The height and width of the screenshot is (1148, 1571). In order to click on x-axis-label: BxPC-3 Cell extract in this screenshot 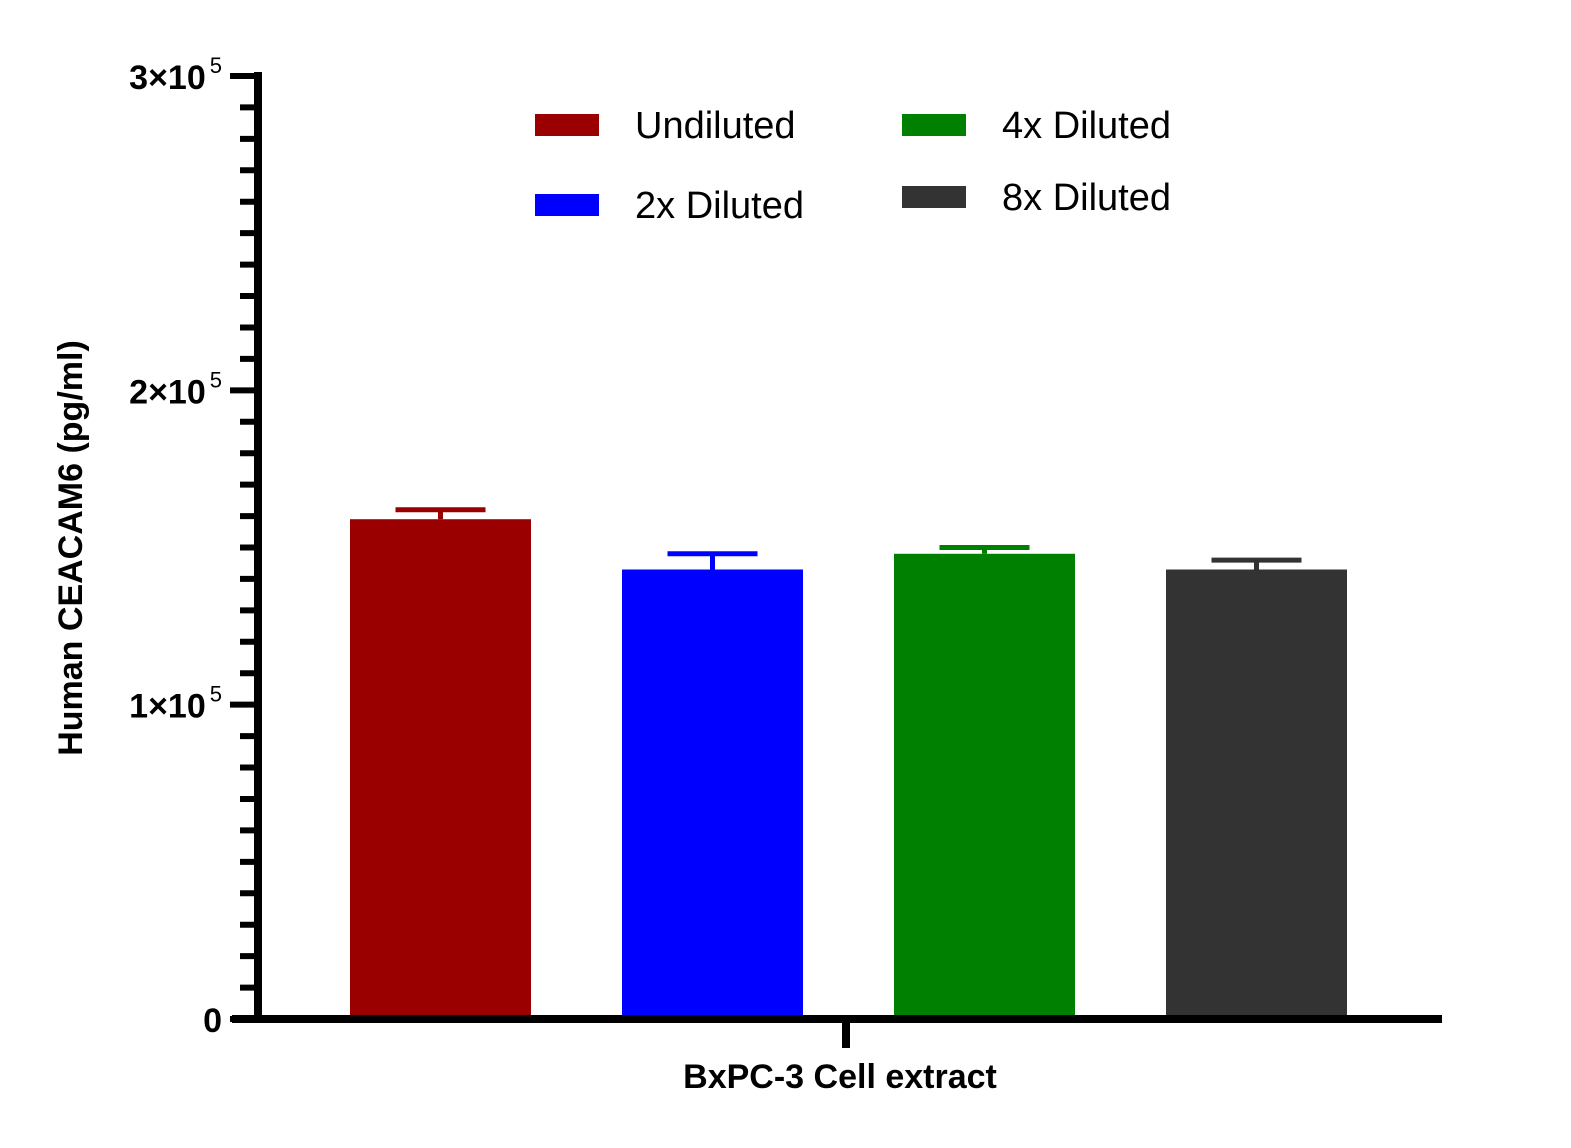, I will do `click(840, 1077)`.